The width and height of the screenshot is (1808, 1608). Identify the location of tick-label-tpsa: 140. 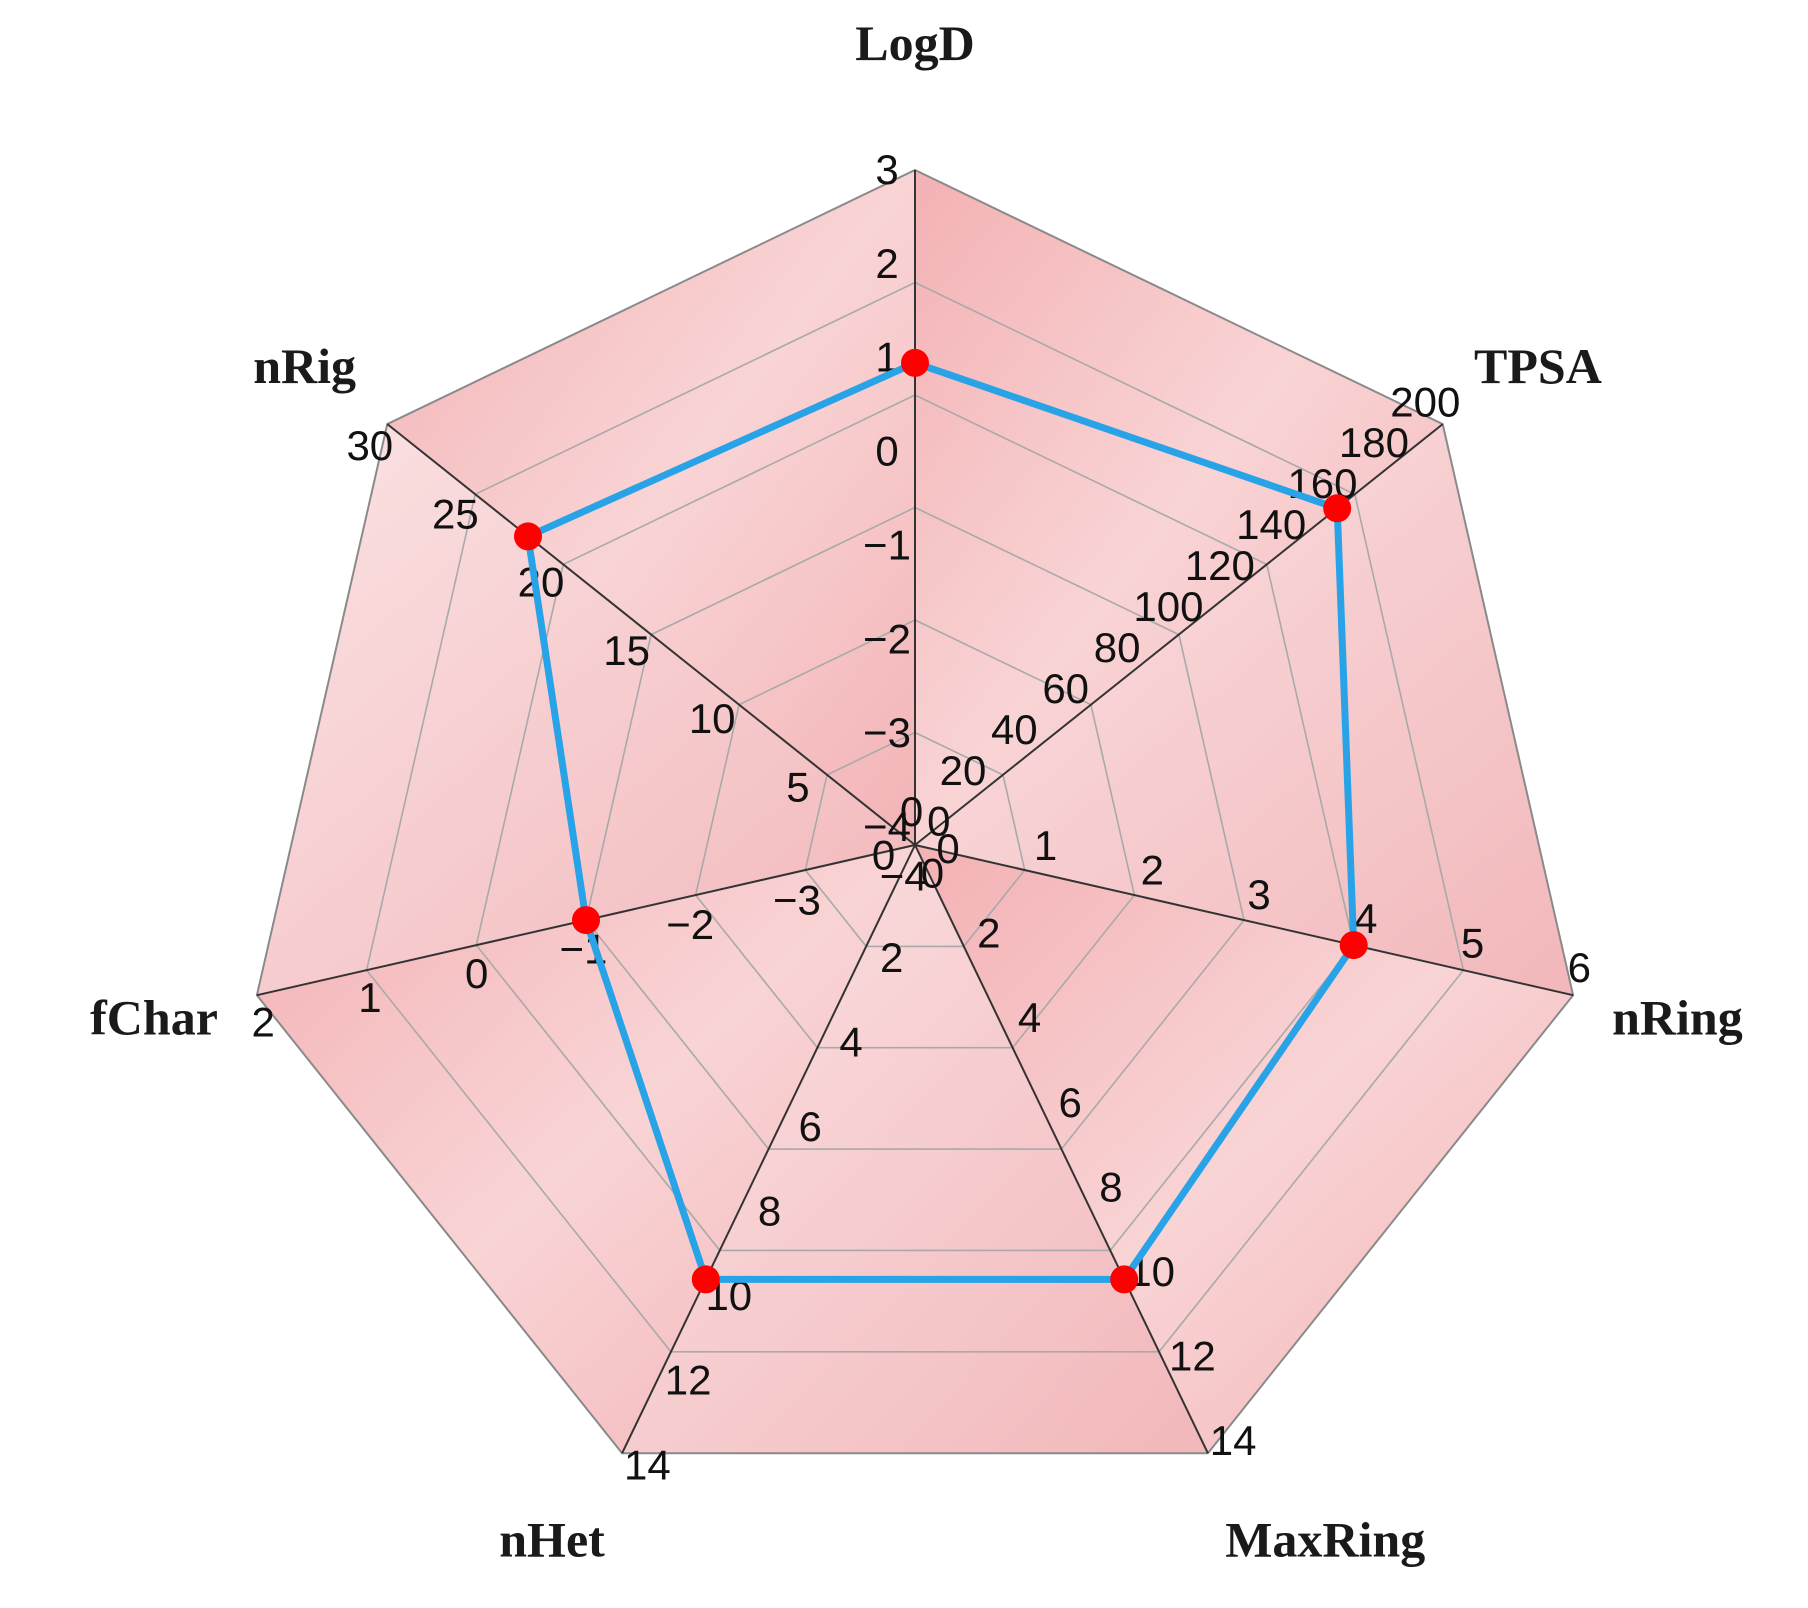
(1271, 524).